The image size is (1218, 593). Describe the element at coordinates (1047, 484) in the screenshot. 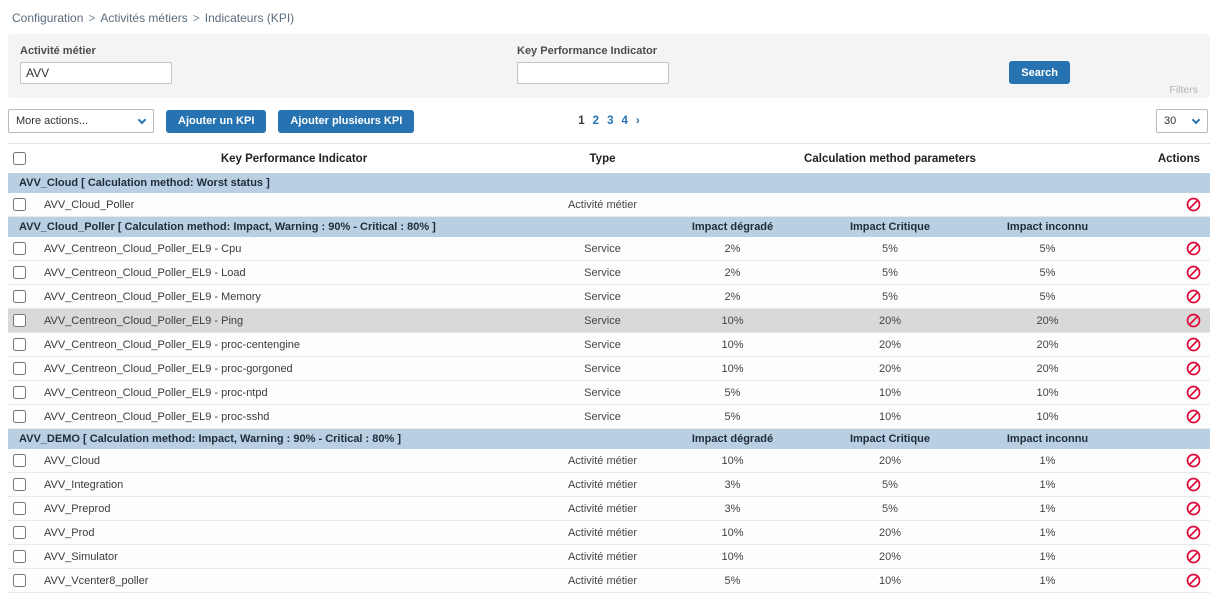

I see `impact-value: 1%` at that location.